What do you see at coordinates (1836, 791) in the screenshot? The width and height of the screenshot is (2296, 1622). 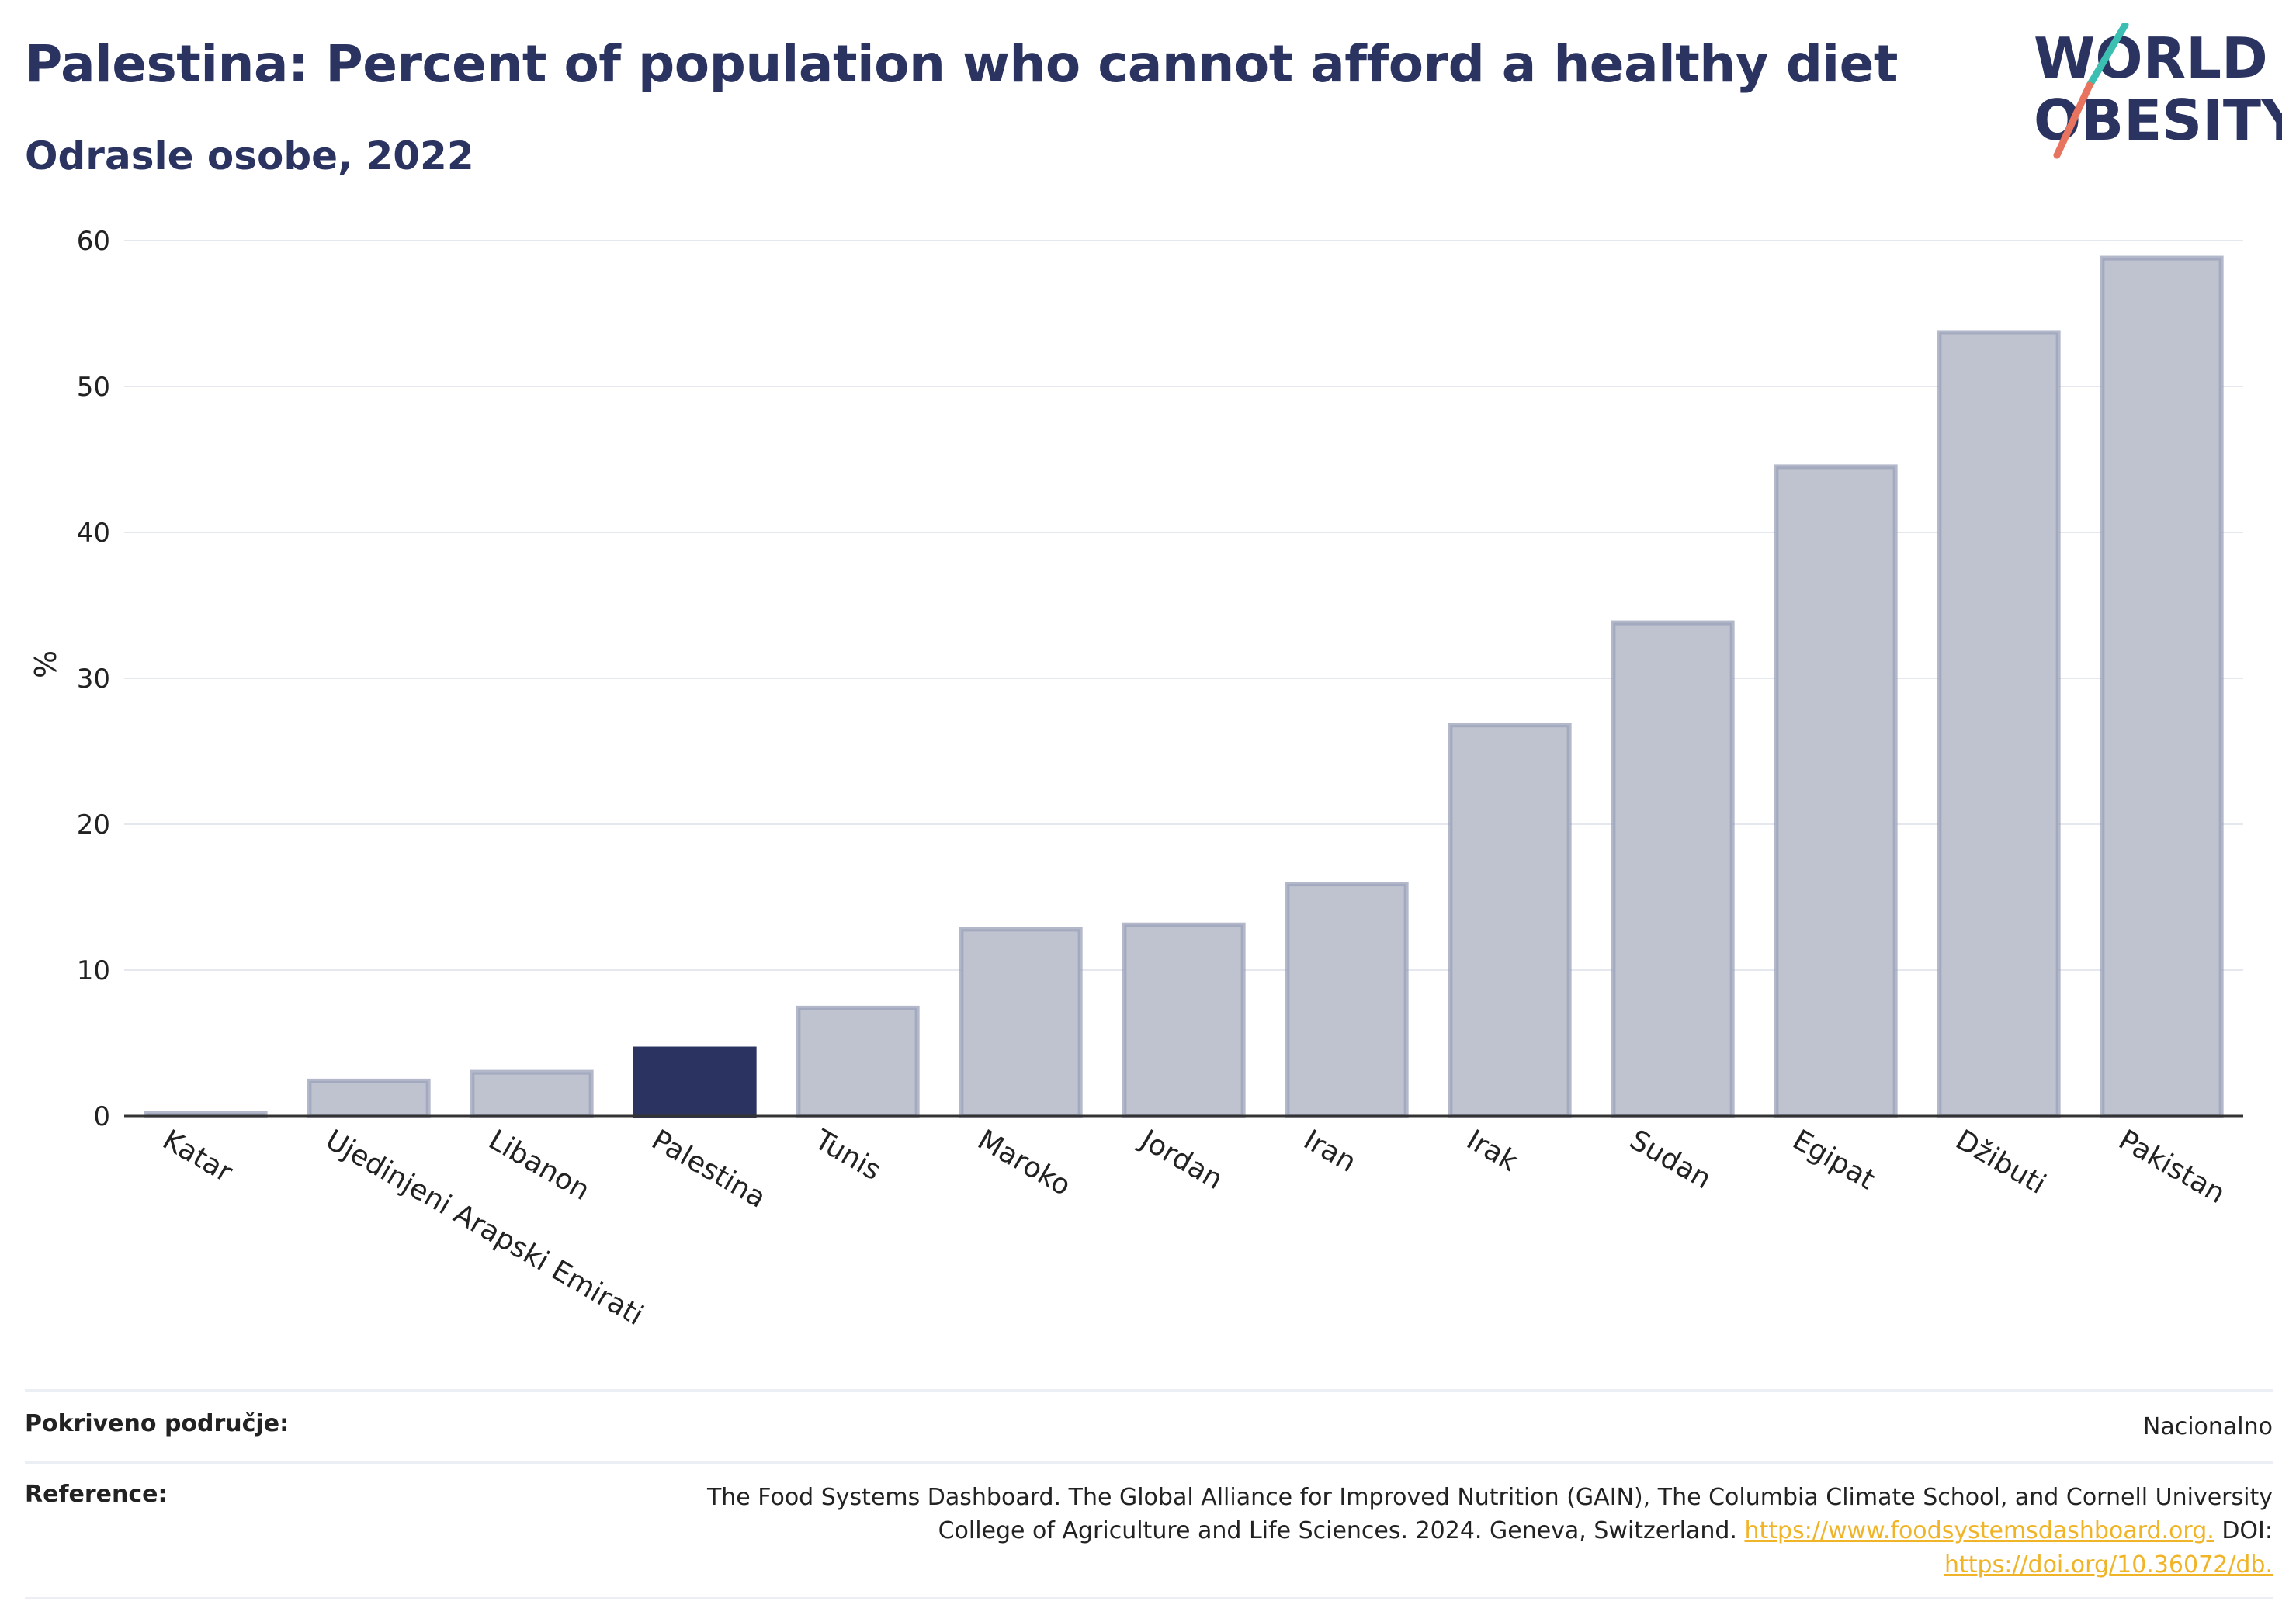 I see `bar-egipat` at bounding box center [1836, 791].